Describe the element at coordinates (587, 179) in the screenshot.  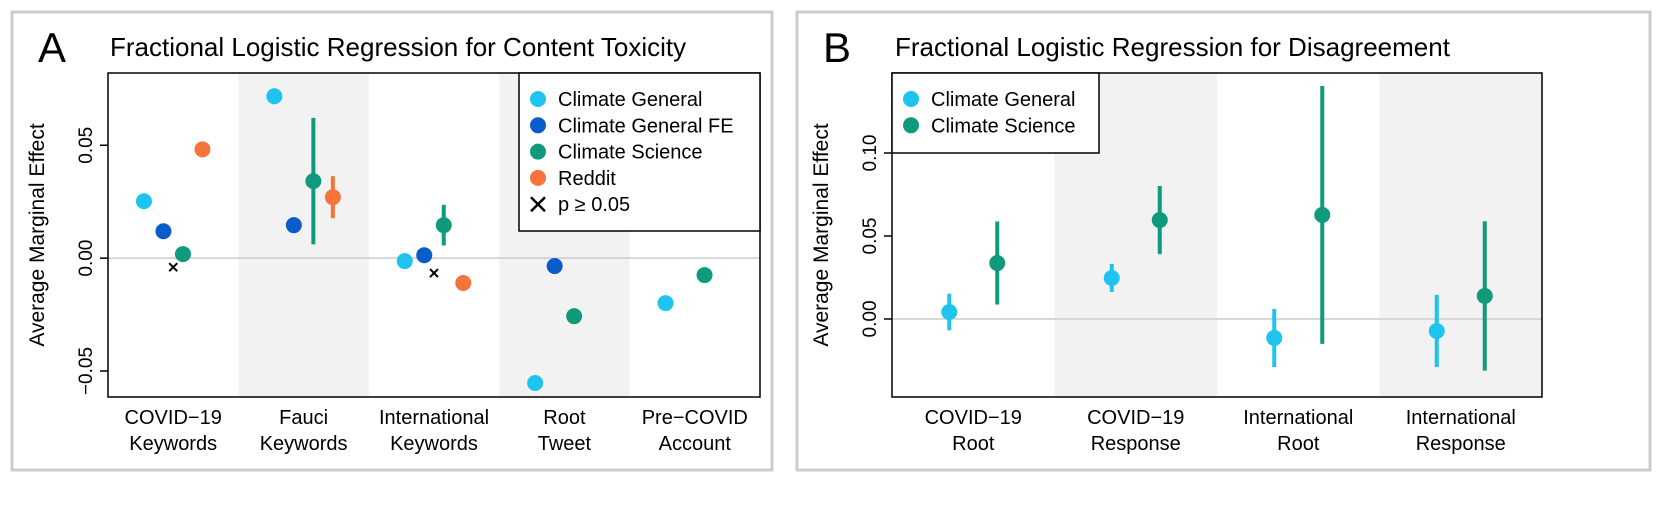
I see `legend-label: Reddit` at that location.